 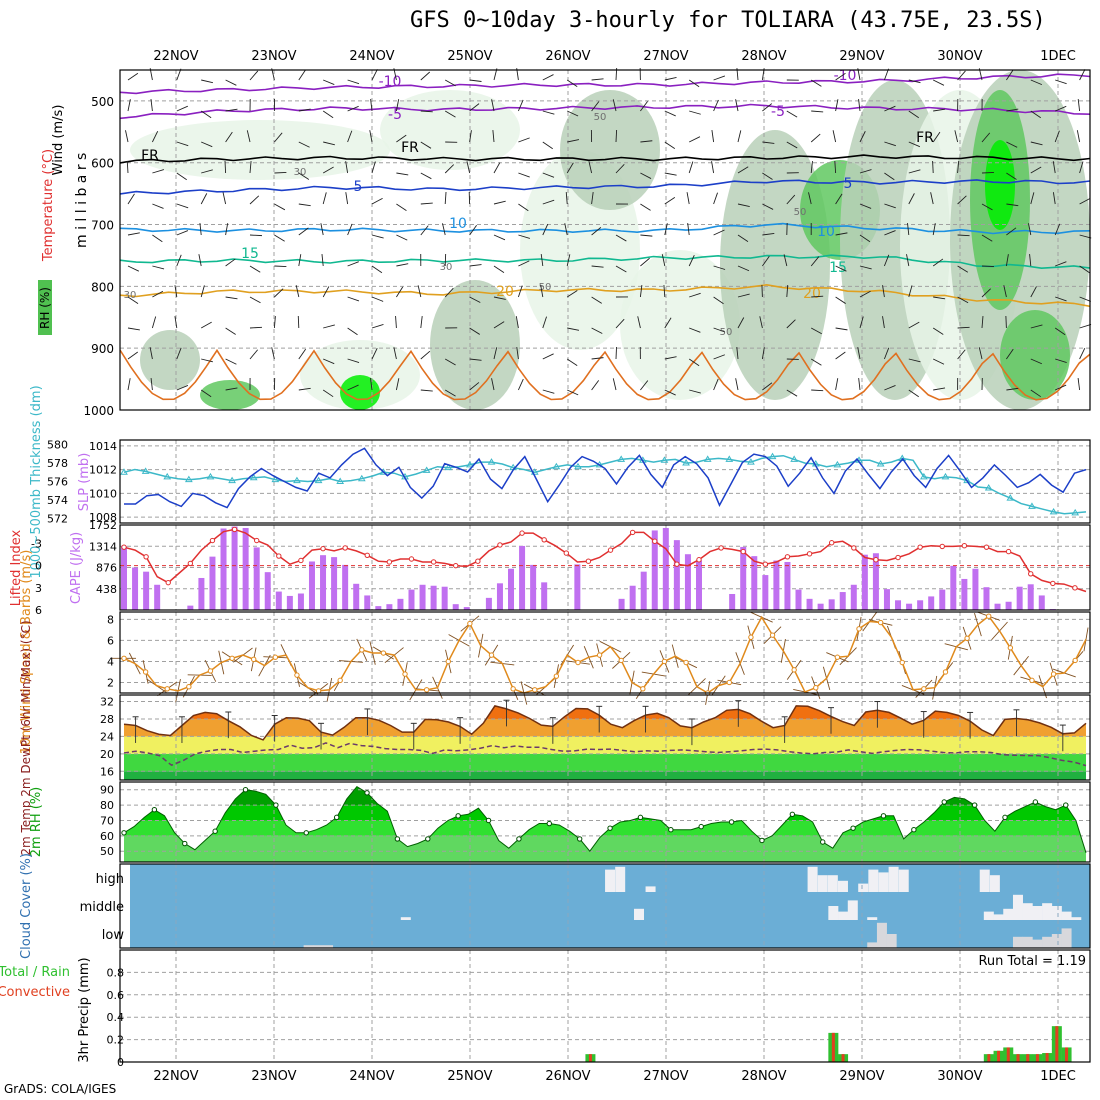 I want to click on panel-frame, so click(x=605, y=567).